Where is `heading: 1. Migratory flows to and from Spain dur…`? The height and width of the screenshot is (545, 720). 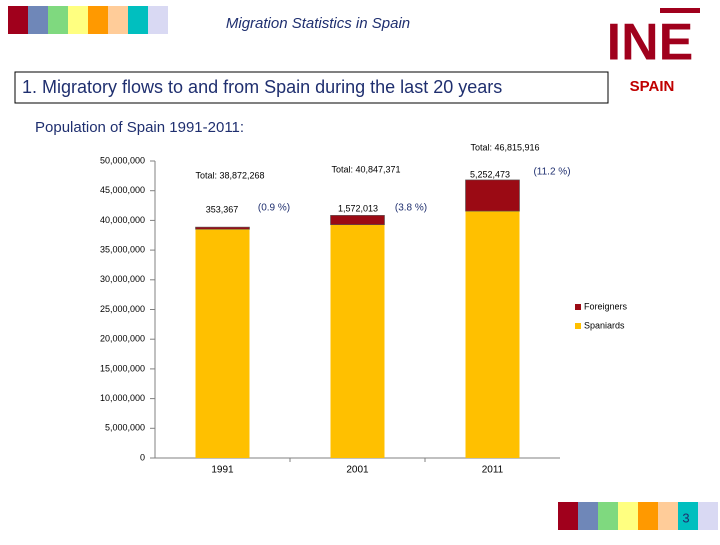
heading: 1. Migratory flows to and from Spain dur… is located at coordinates (262, 87).